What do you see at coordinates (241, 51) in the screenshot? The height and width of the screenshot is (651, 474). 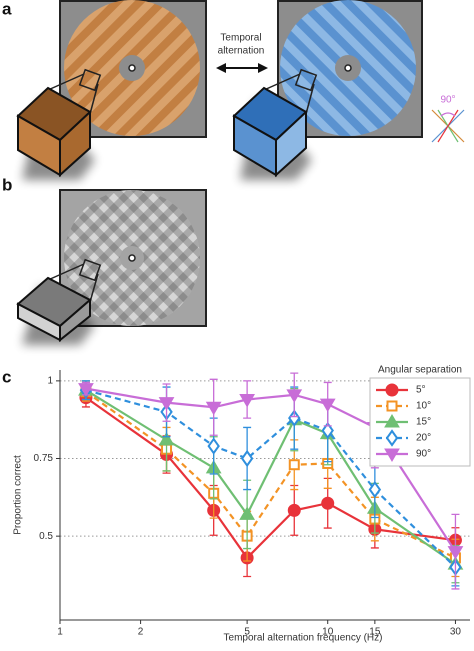 I see `alternation-label: alternation` at bounding box center [241, 51].